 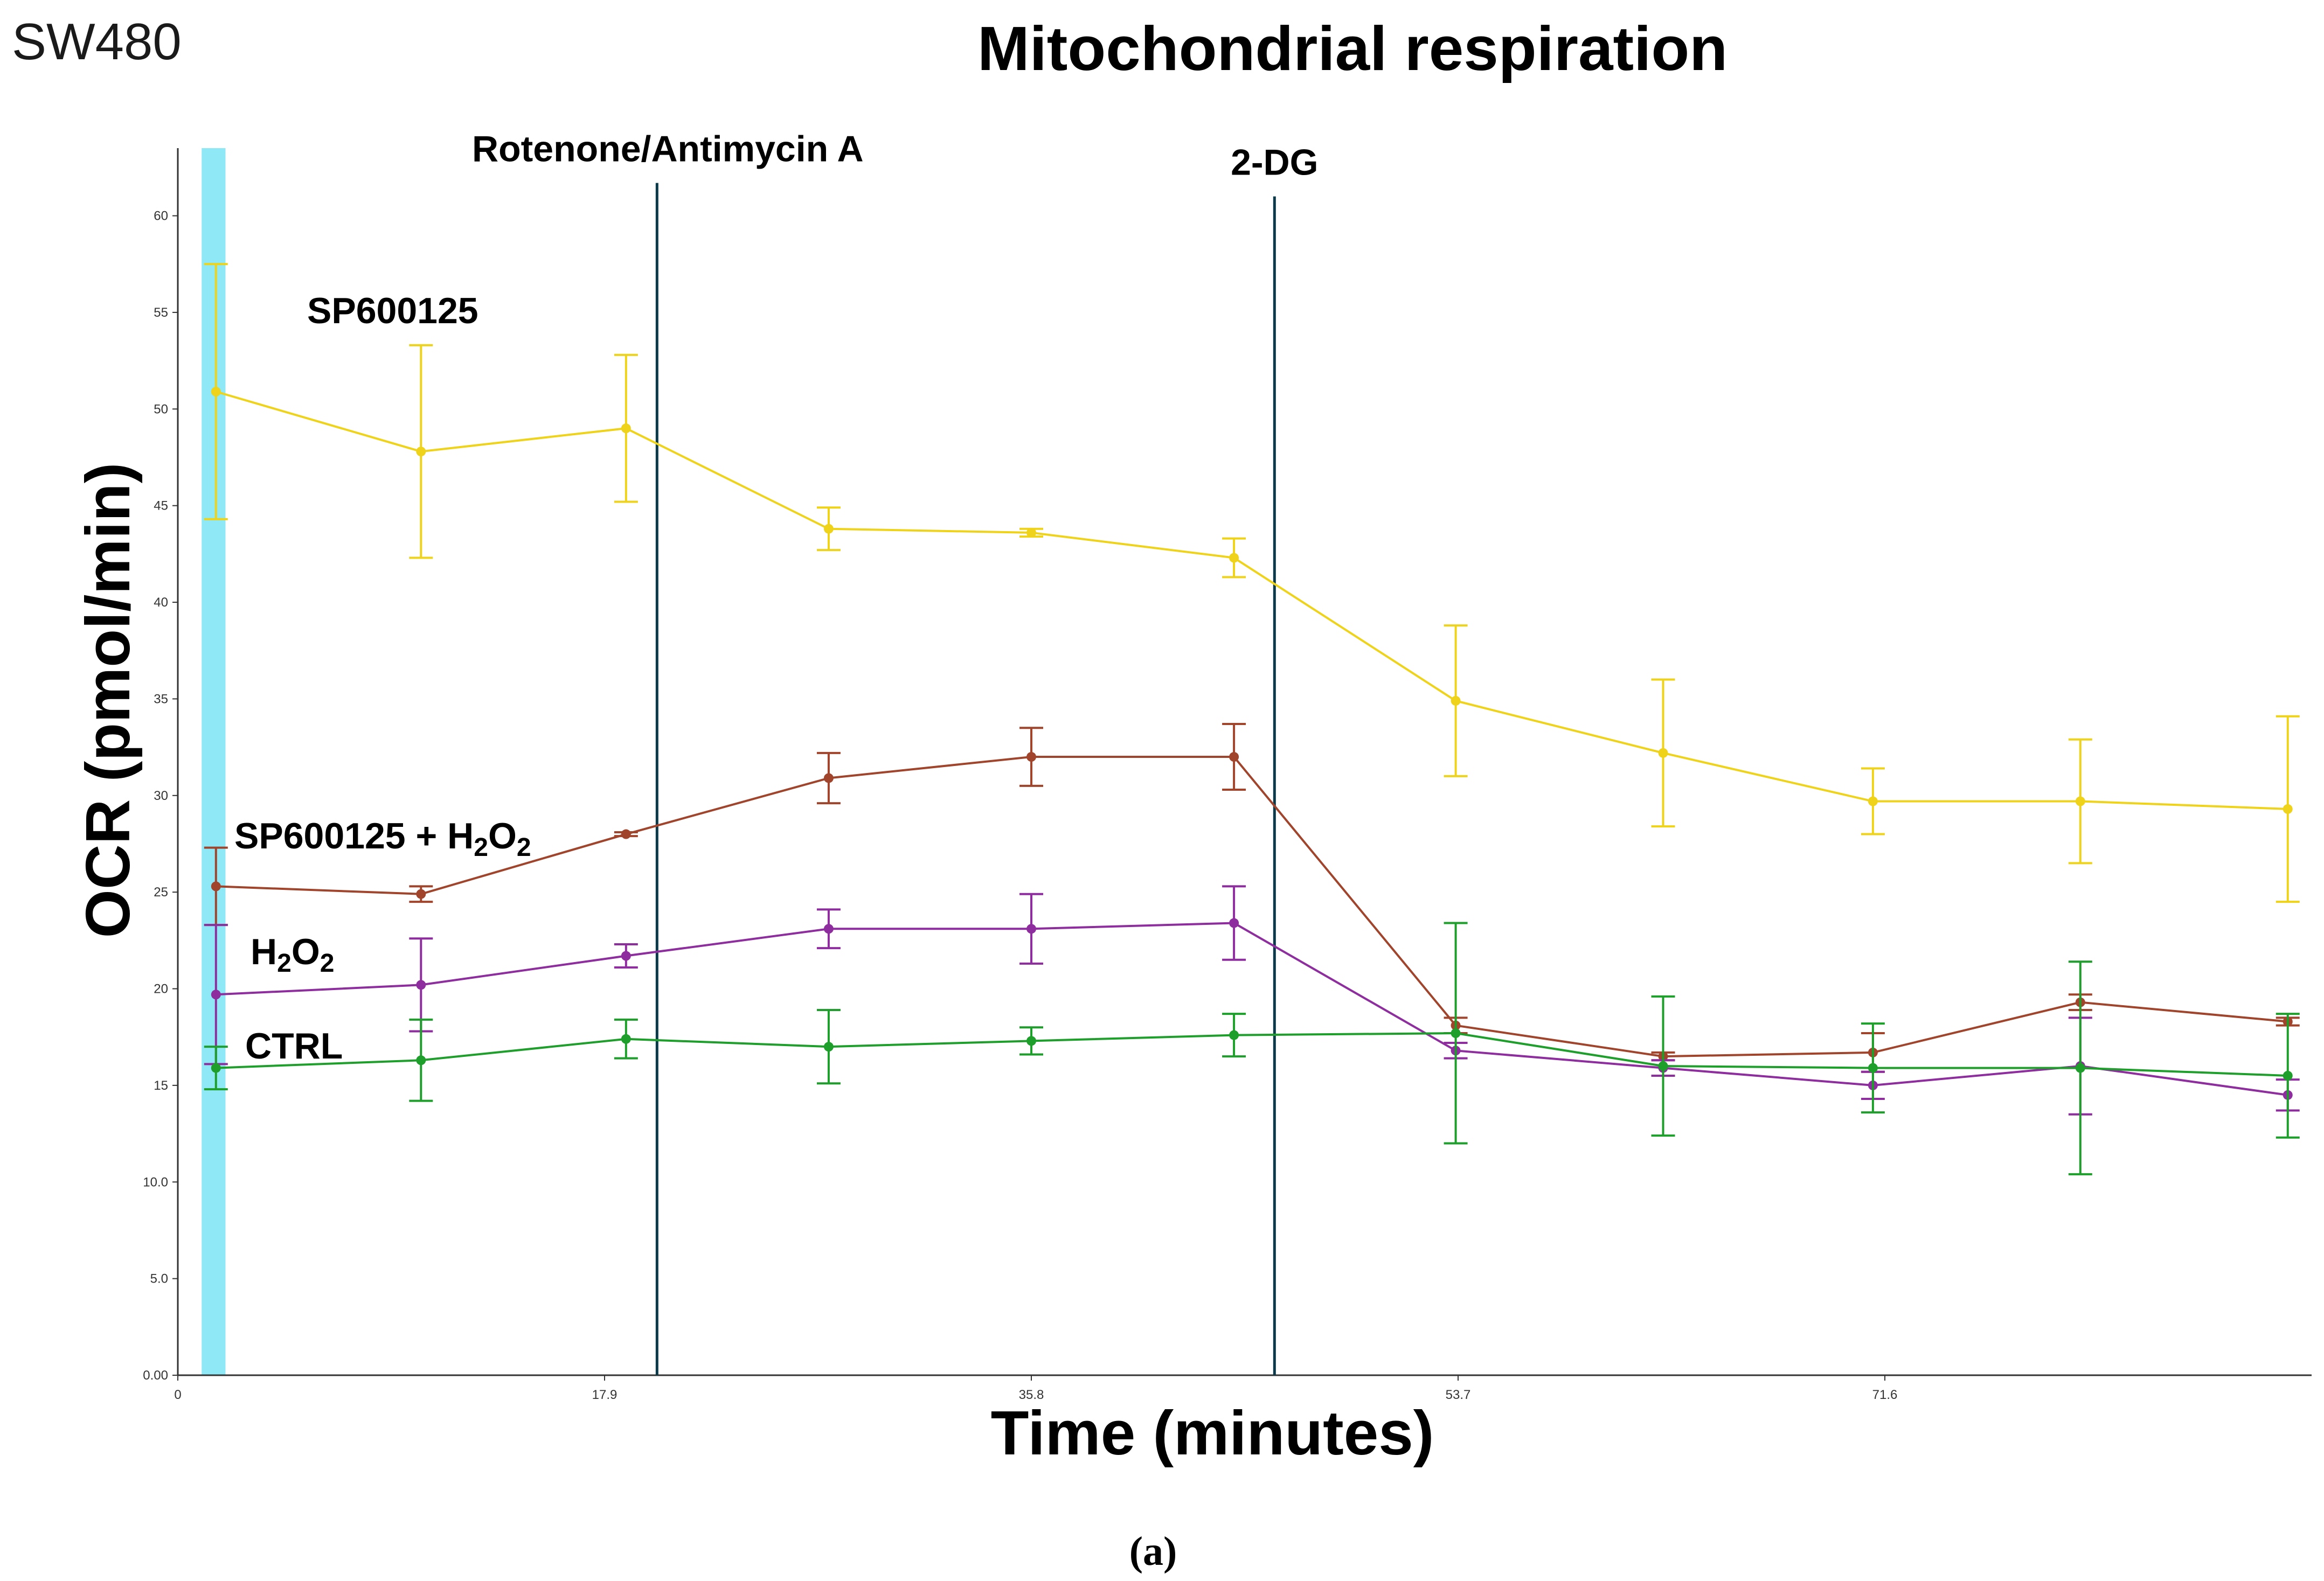 I want to click on y-axis-title: OCR (pmol/min), so click(x=108, y=701).